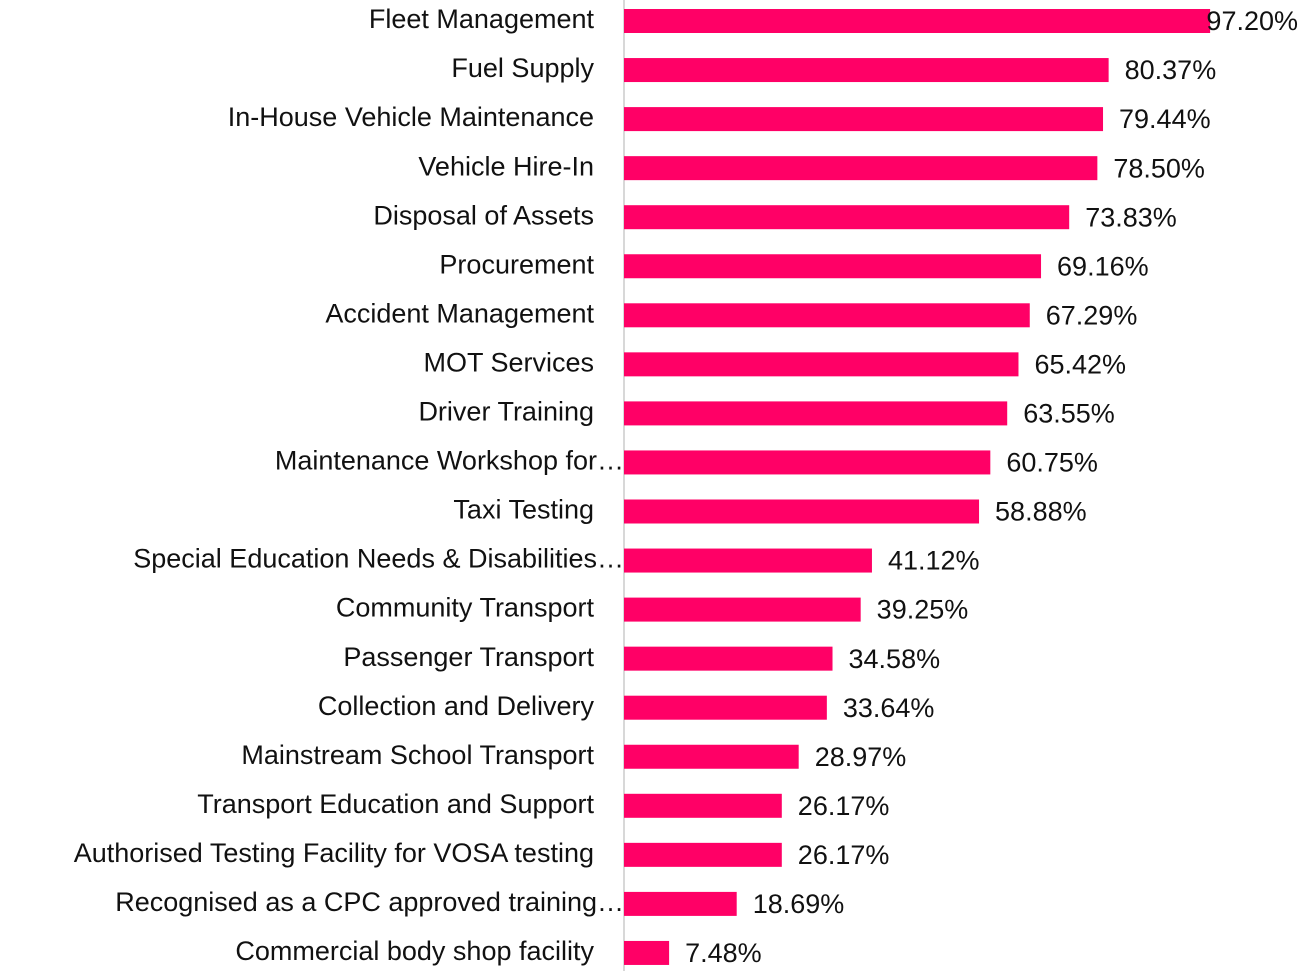 The image size is (1304, 971). Describe the element at coordinates (516, 264) in the screenshot. I see `category-label: Procurement` at that location.